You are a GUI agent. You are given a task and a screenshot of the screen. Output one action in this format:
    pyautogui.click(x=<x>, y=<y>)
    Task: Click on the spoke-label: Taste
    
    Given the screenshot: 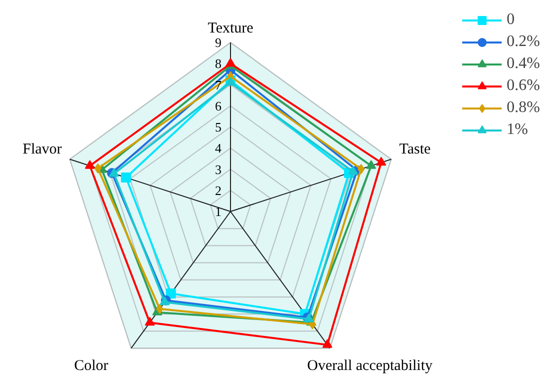 What is the action you would take?
    pyautogui.click(x=415, y=149)
    